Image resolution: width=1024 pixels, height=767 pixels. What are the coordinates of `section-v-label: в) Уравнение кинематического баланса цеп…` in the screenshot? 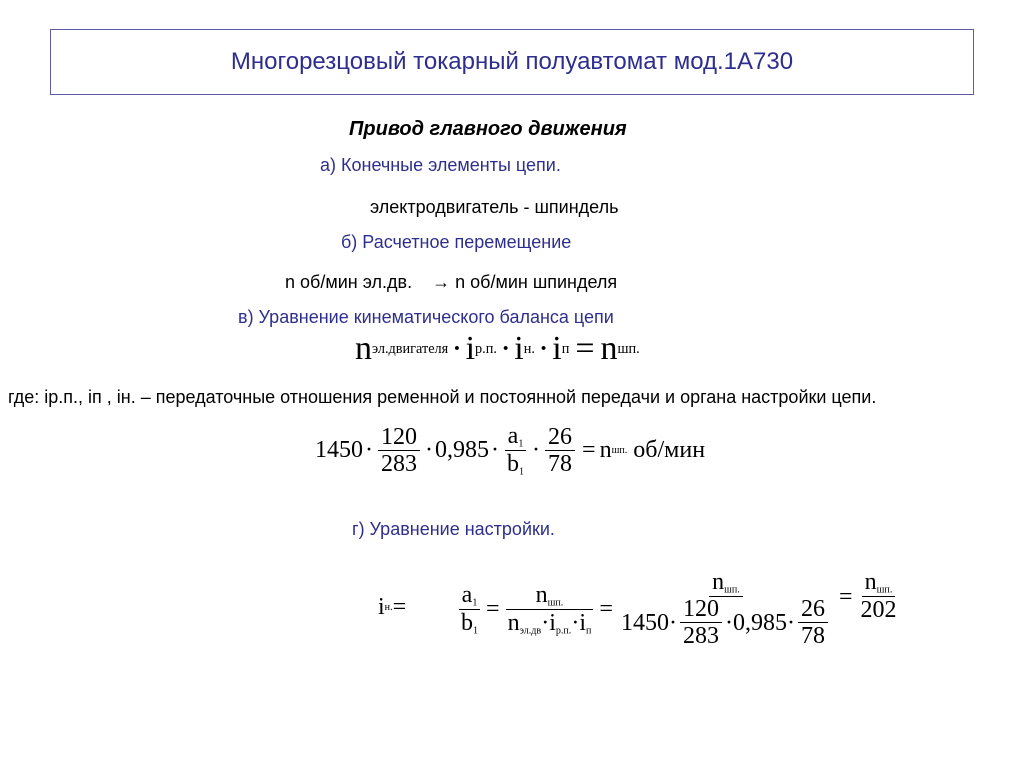 It's located at (426, 317).